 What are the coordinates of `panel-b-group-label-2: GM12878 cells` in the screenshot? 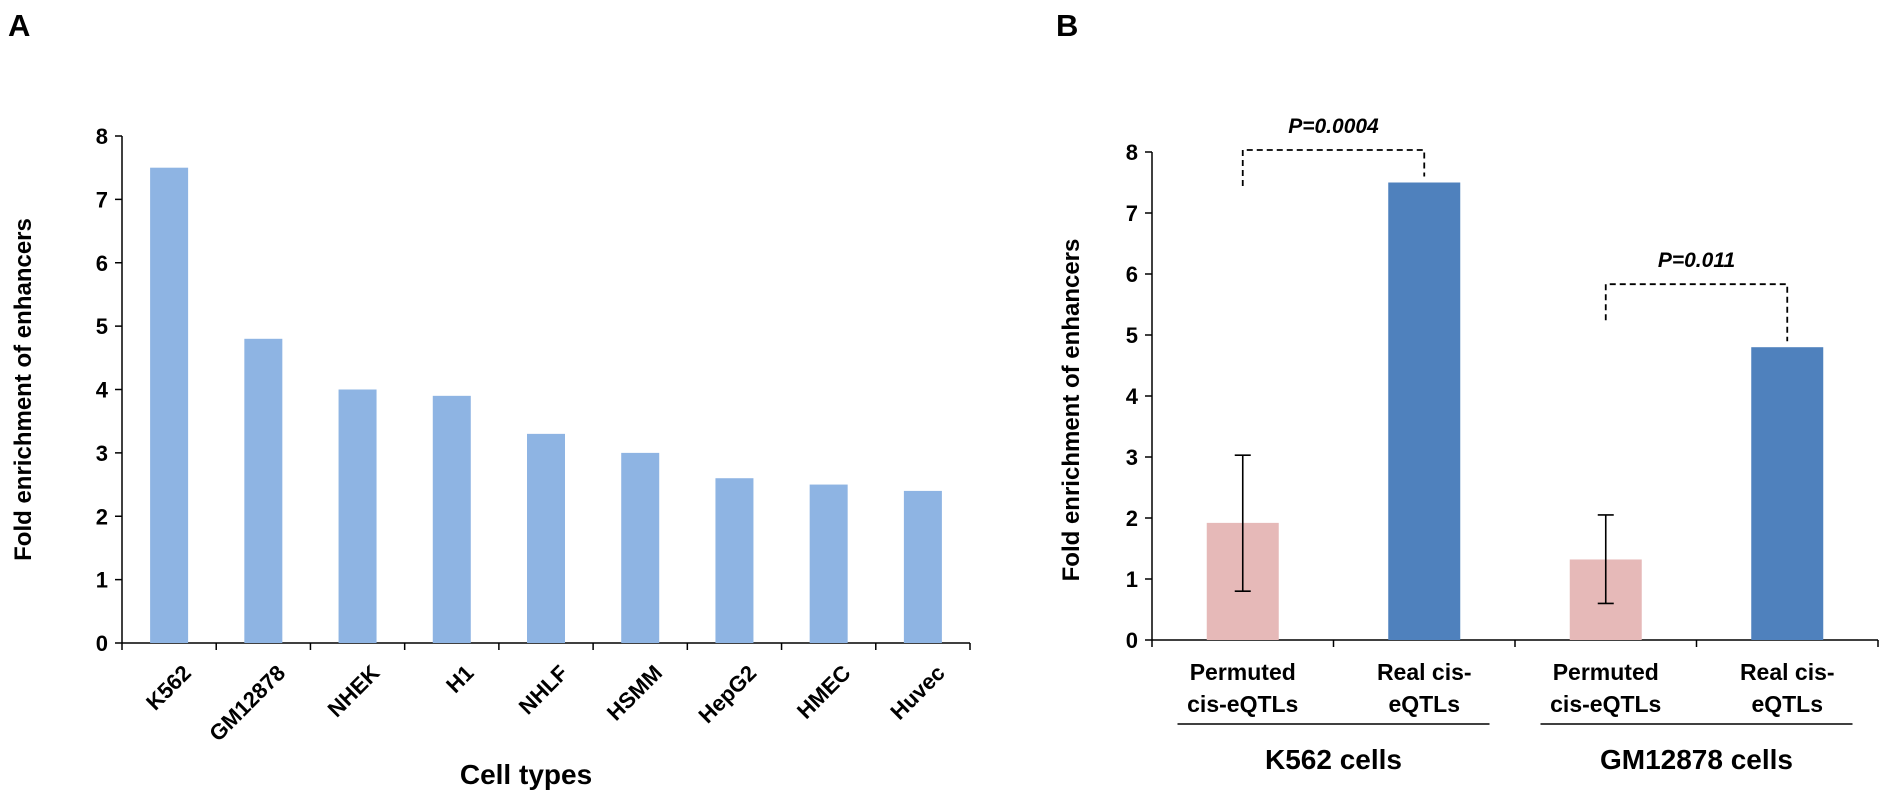 It's located at (1696, 759).